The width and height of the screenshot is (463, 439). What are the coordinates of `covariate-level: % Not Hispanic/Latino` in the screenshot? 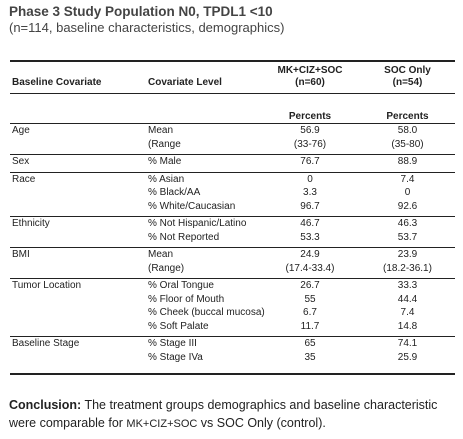 It's located at (197, 223).